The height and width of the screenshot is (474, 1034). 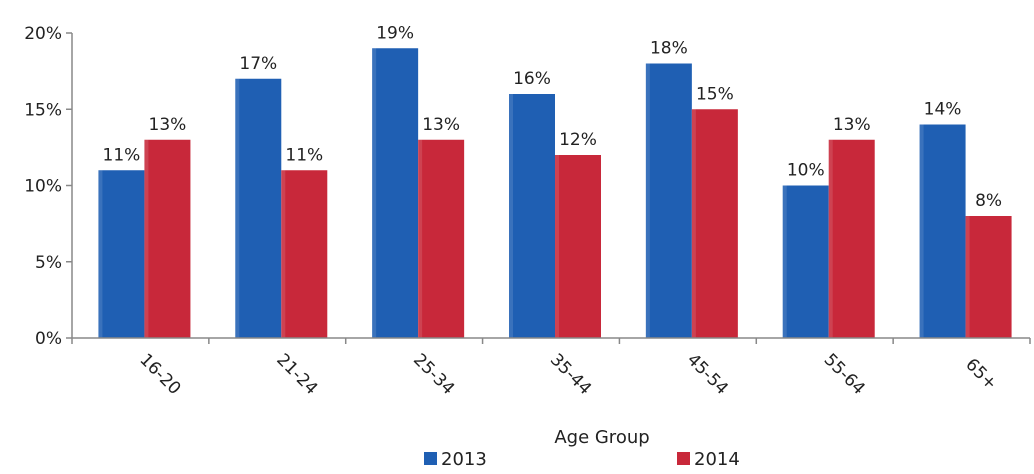 I want to click on data-label-2014-65+: 8%, so click(x=988, y=201).